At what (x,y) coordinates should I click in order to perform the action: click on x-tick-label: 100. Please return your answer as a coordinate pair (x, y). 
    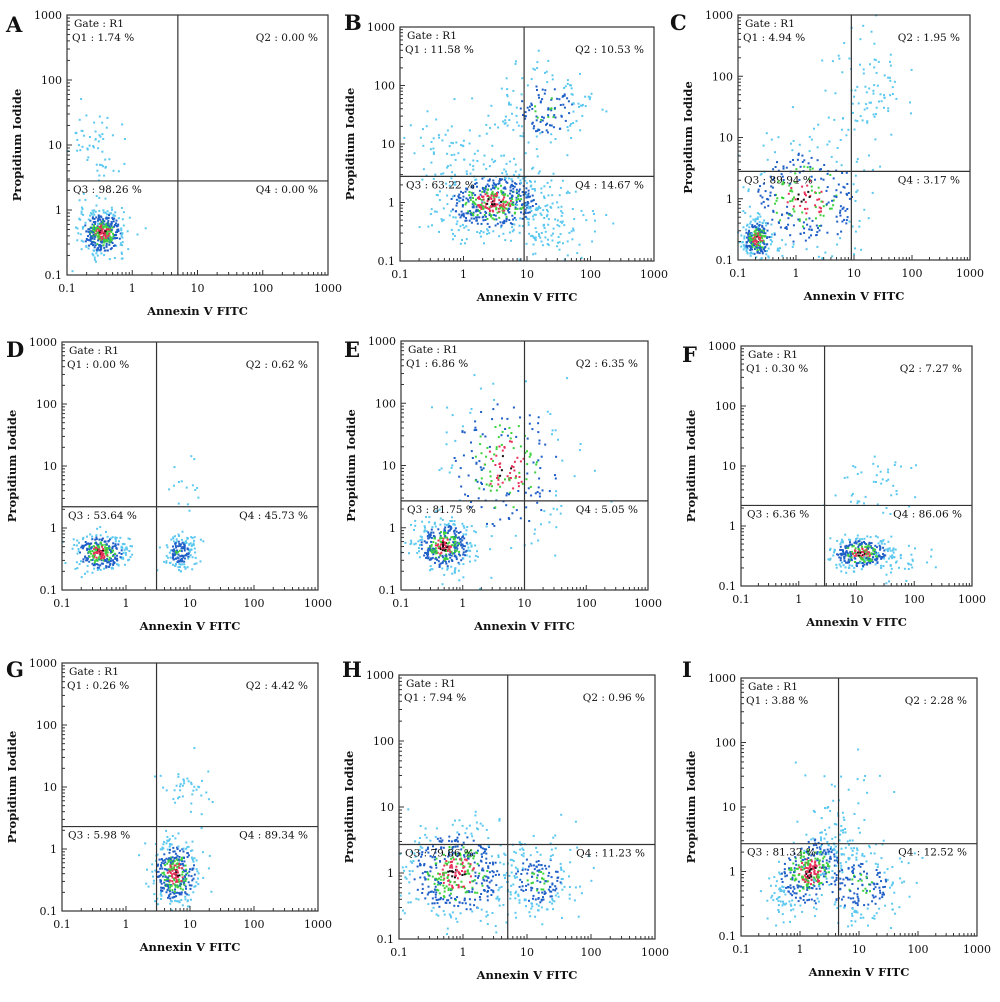
    Looking at the image, I should click on (254, 603).